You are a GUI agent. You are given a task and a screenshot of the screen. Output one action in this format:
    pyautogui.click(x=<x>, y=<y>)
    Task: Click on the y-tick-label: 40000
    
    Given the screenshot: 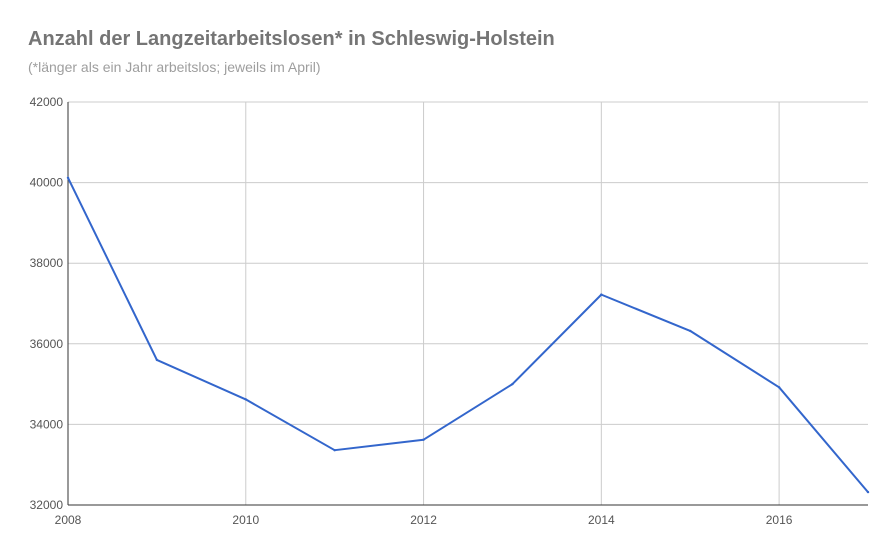 What is the action you would take?
    pyautogui.click(x=47, y=183)
    